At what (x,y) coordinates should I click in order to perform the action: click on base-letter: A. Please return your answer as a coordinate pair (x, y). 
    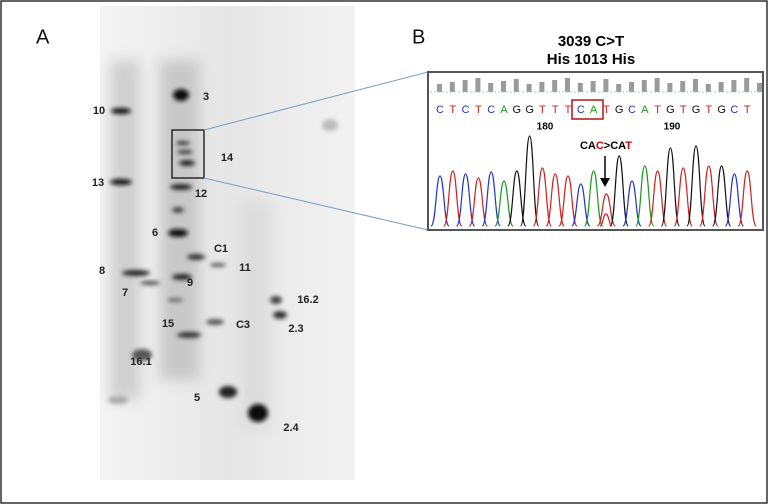
    Looking at the image, I should click on (504, 110).